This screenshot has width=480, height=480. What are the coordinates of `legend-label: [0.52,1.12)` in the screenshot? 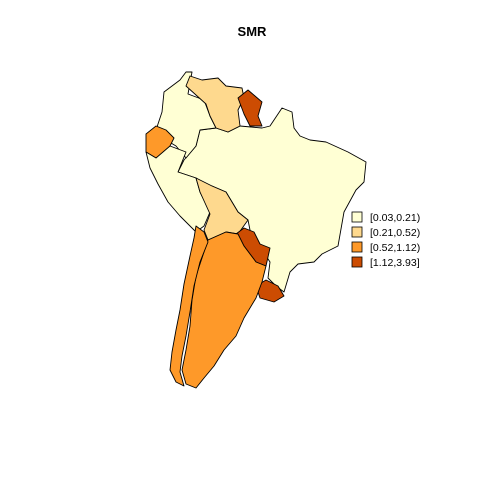 It's located at (395, 248).